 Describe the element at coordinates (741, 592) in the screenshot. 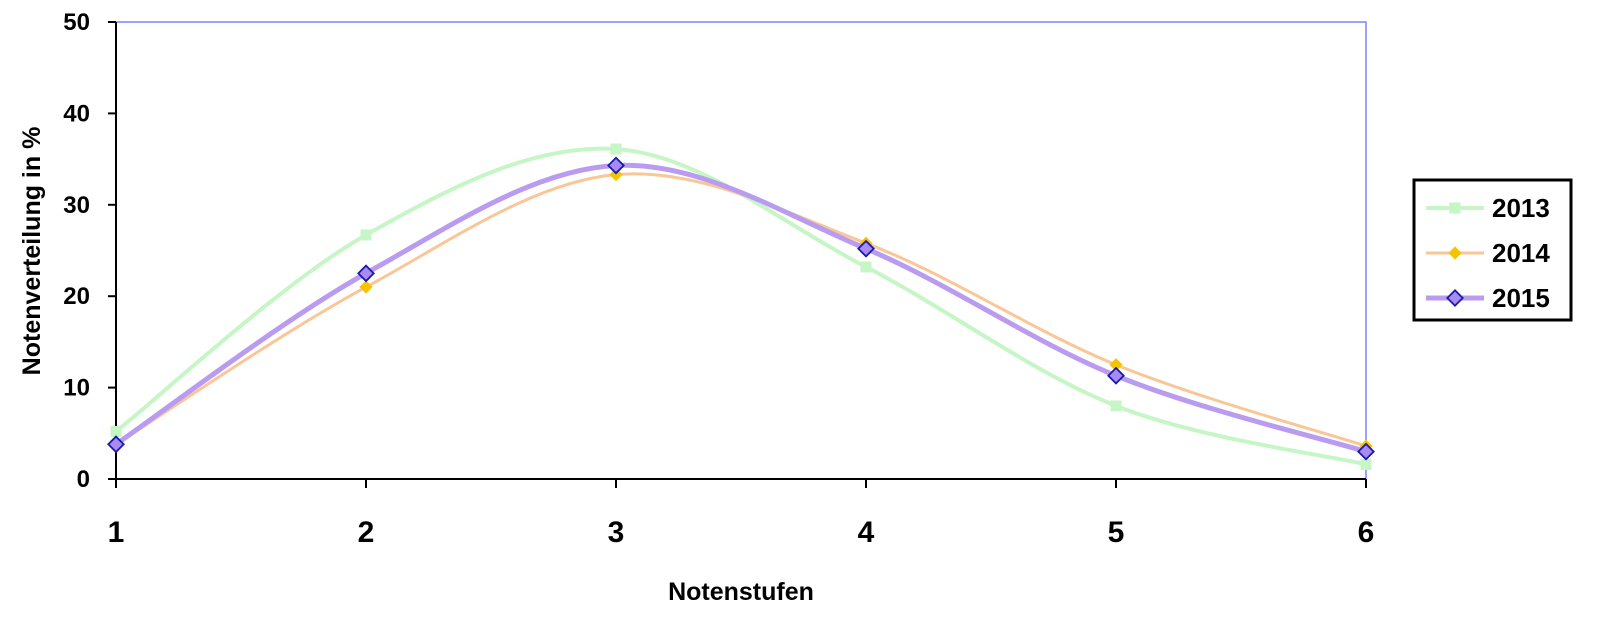

I see `x-axis-title: Notenstufen` at that location.